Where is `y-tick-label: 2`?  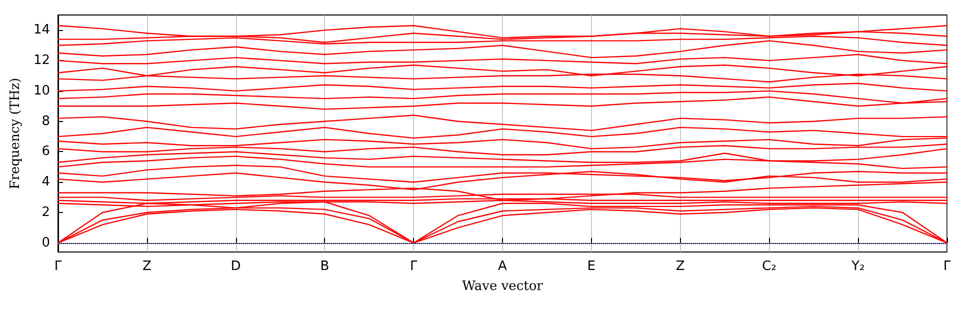 y-tick-label: 2 is located at coordinates (46, 212).